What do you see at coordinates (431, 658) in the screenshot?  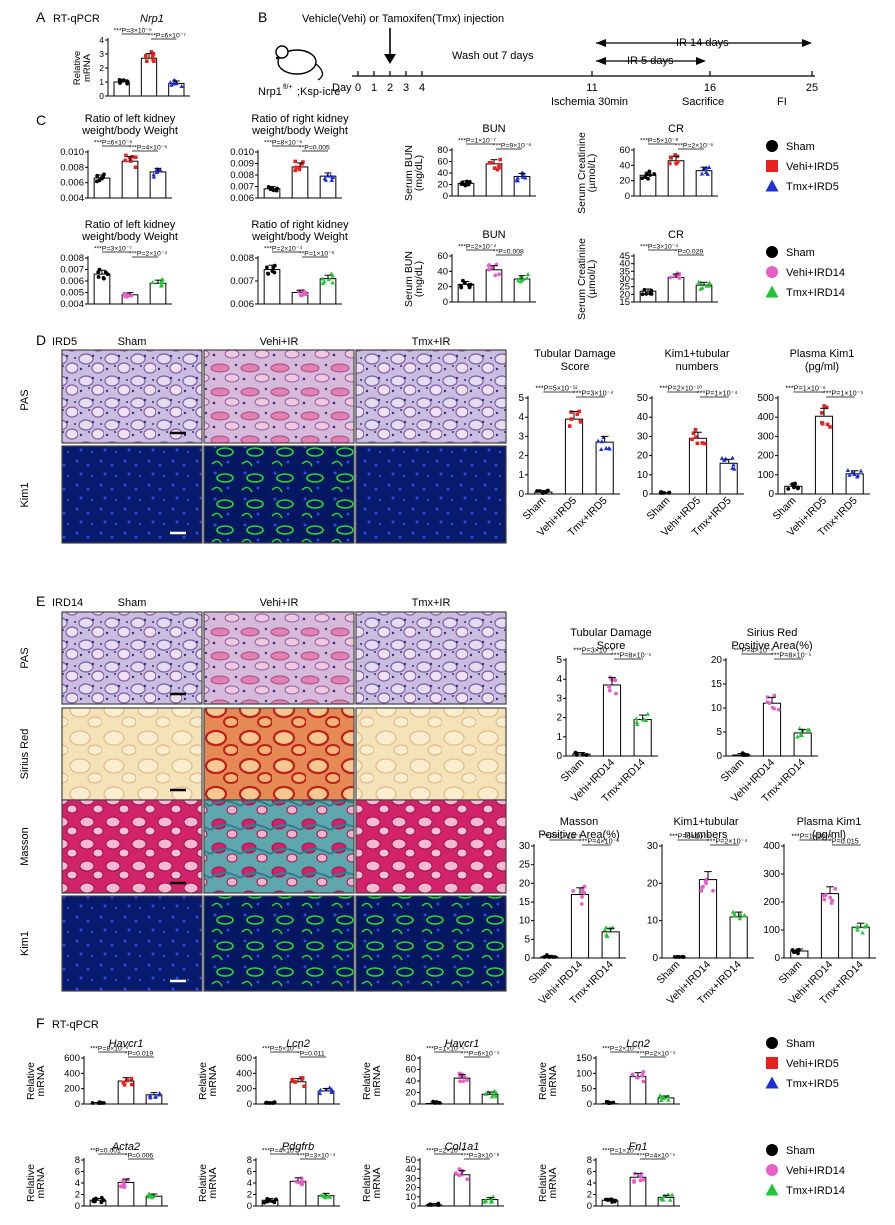 I see `micrograph-image` at bounding box center [431, 658].